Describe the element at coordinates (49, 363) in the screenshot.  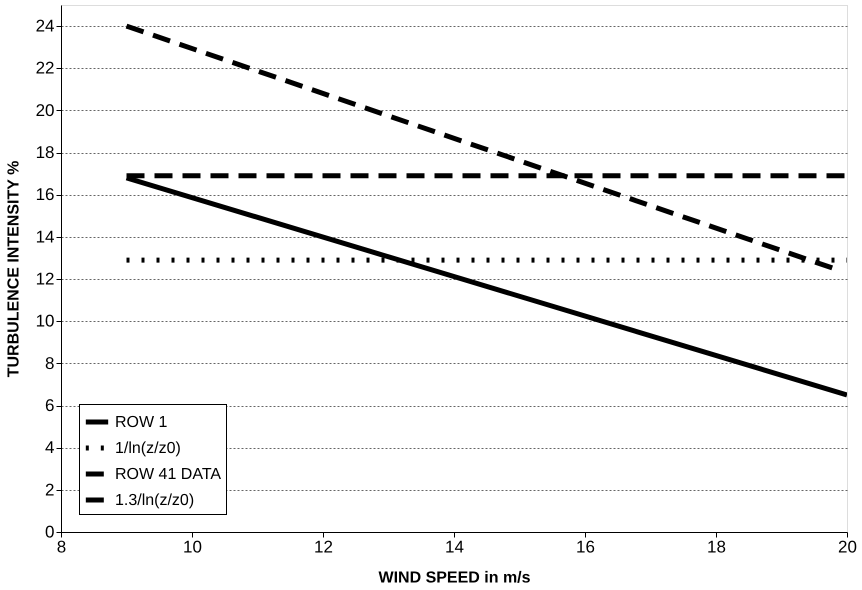
I see `y-tick-label: 8` at that location.